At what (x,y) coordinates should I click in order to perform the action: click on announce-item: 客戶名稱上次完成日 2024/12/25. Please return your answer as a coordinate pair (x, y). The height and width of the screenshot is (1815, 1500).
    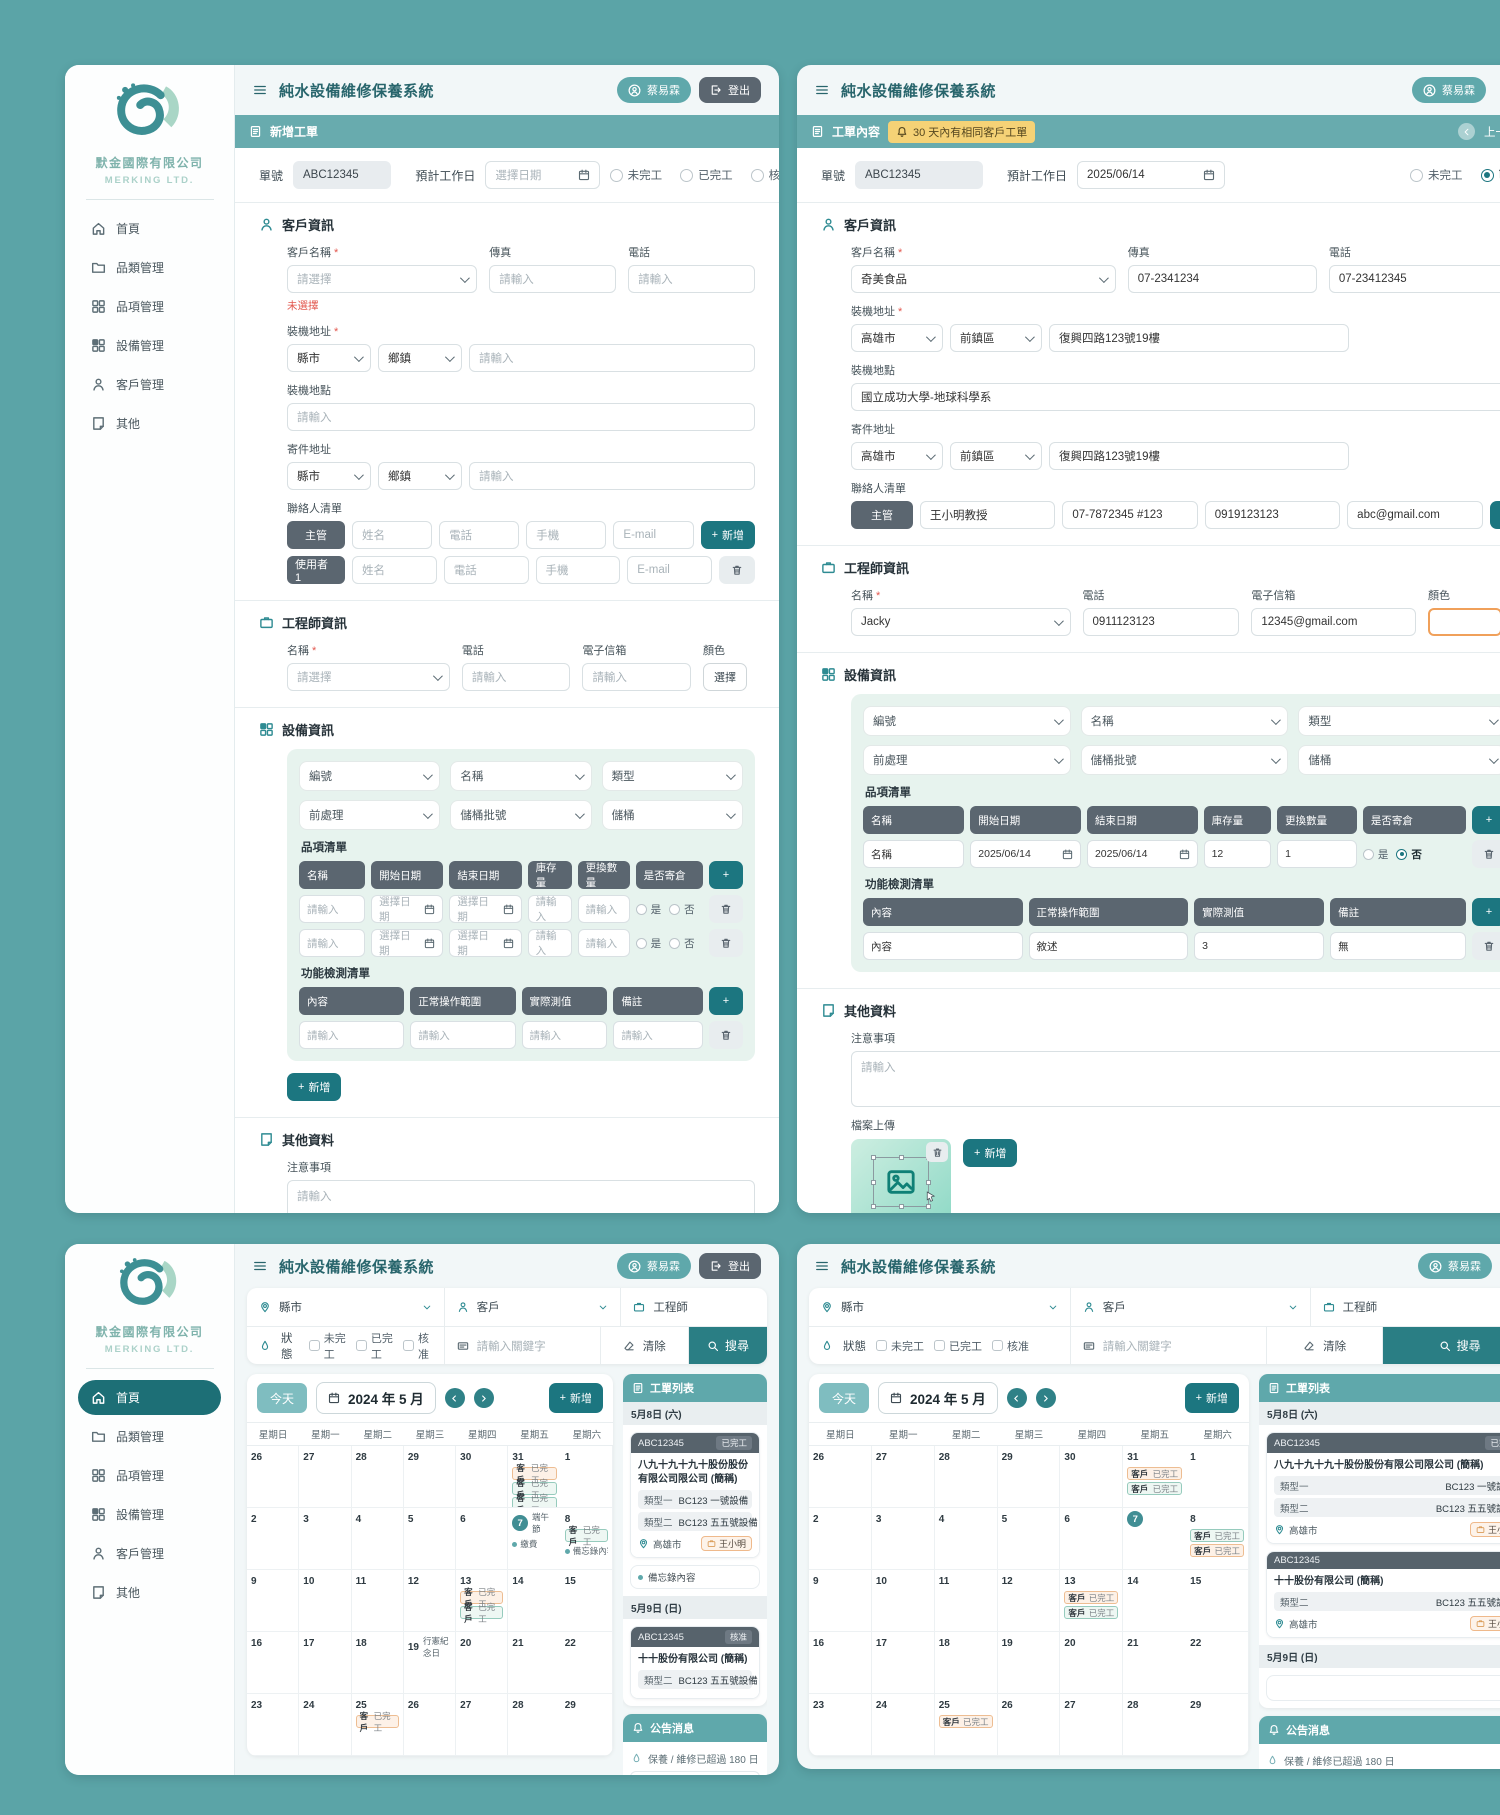
    Looking at the image, I should click on (695, 1773).